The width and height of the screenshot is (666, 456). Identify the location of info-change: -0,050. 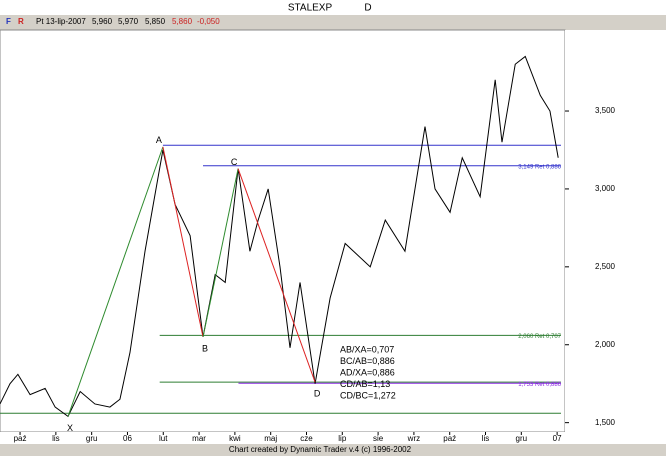
(208, 21).